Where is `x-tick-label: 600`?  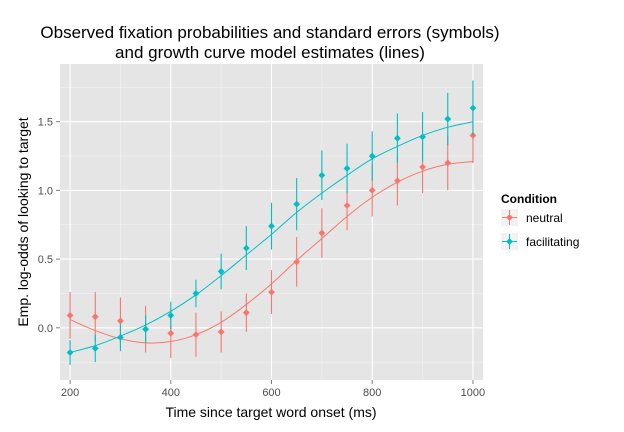
x-tick-label: 600 is located at coordinates (271, 393).